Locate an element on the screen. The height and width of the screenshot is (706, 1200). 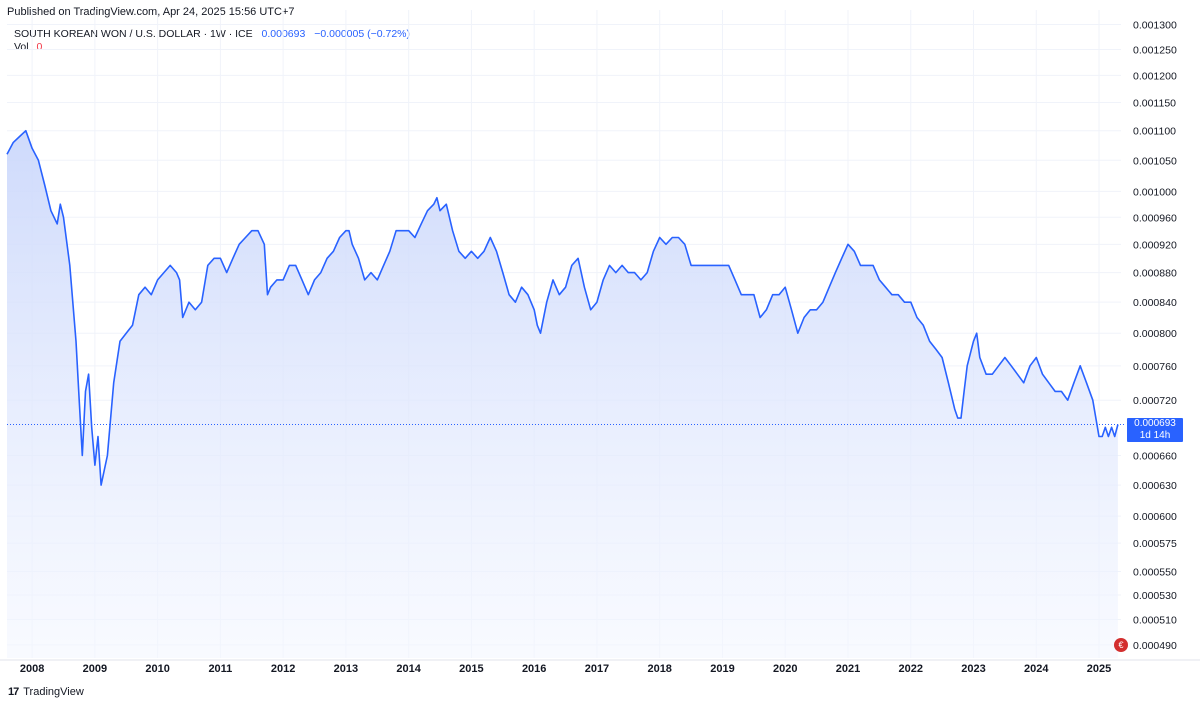
y-tick-label: 0.000550 is located at coordinates (1155, 572).